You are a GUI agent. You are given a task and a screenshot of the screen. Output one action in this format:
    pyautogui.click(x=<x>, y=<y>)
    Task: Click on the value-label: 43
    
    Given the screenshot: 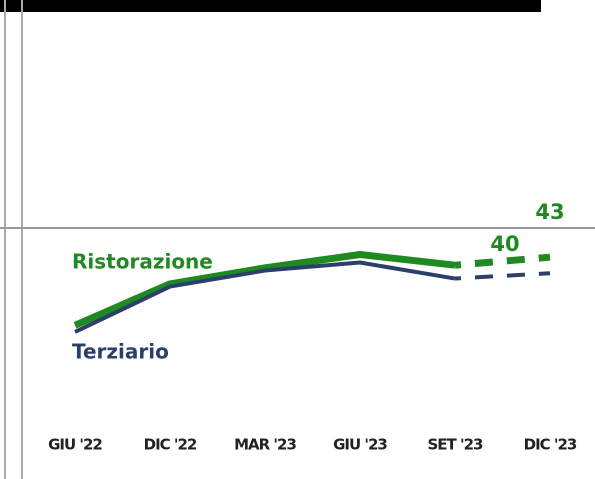 What is the action you would take?
    pyautogui.click(x=549, y=212)
    